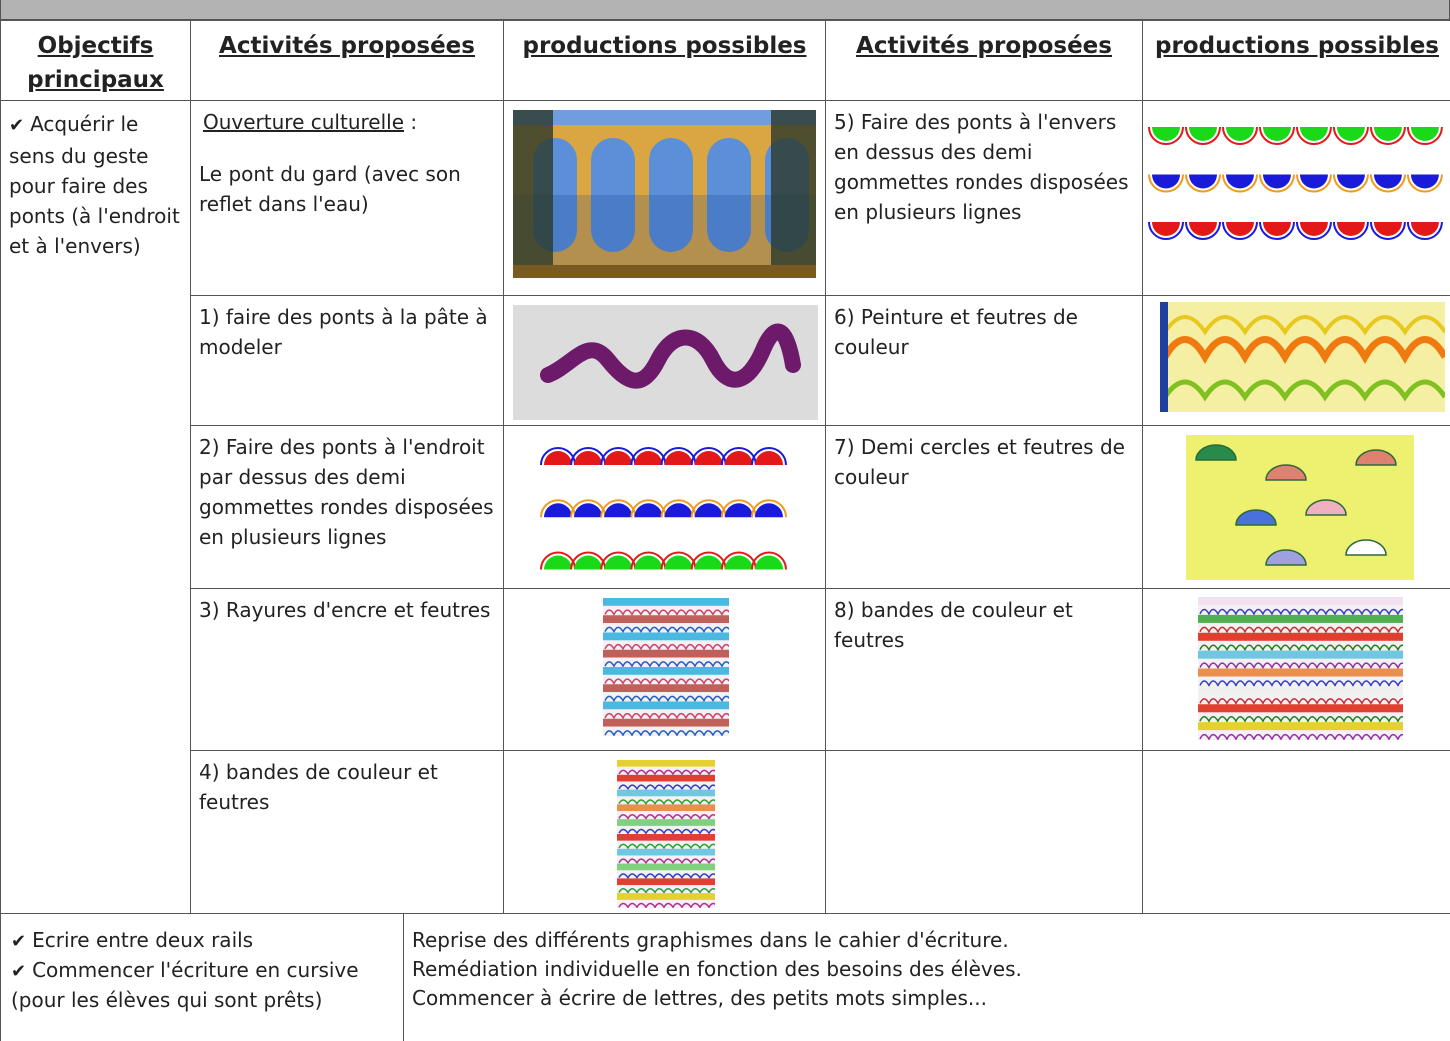 The width and height of the screenshot is (1450, 1041). I want to click on painting-semicircles, so click(1300, 507).